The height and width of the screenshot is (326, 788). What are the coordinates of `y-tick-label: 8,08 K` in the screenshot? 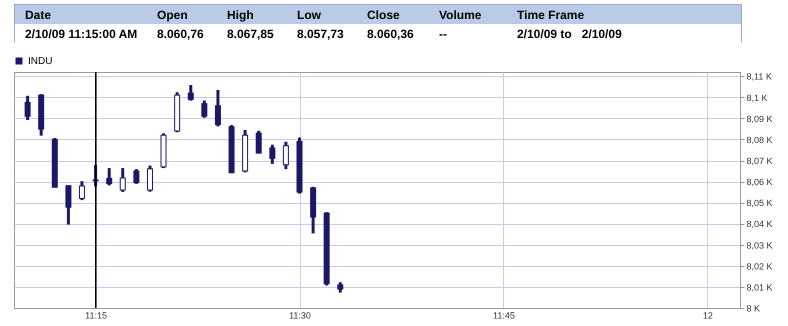 It's located at (759, 139).